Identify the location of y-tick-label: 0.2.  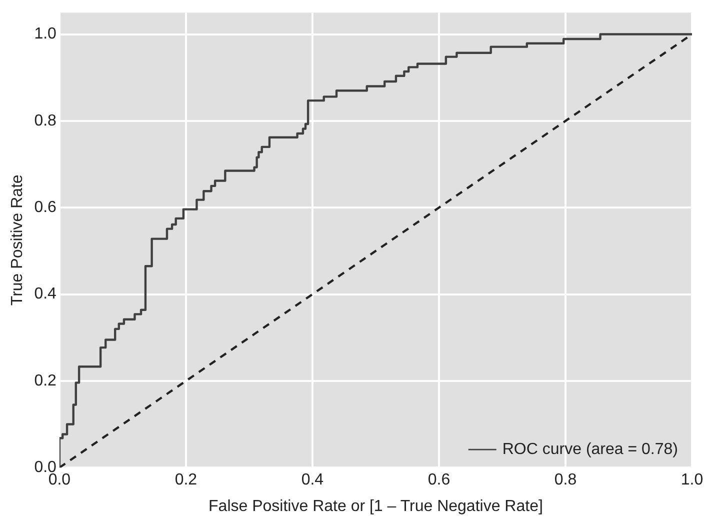
(45, 381).